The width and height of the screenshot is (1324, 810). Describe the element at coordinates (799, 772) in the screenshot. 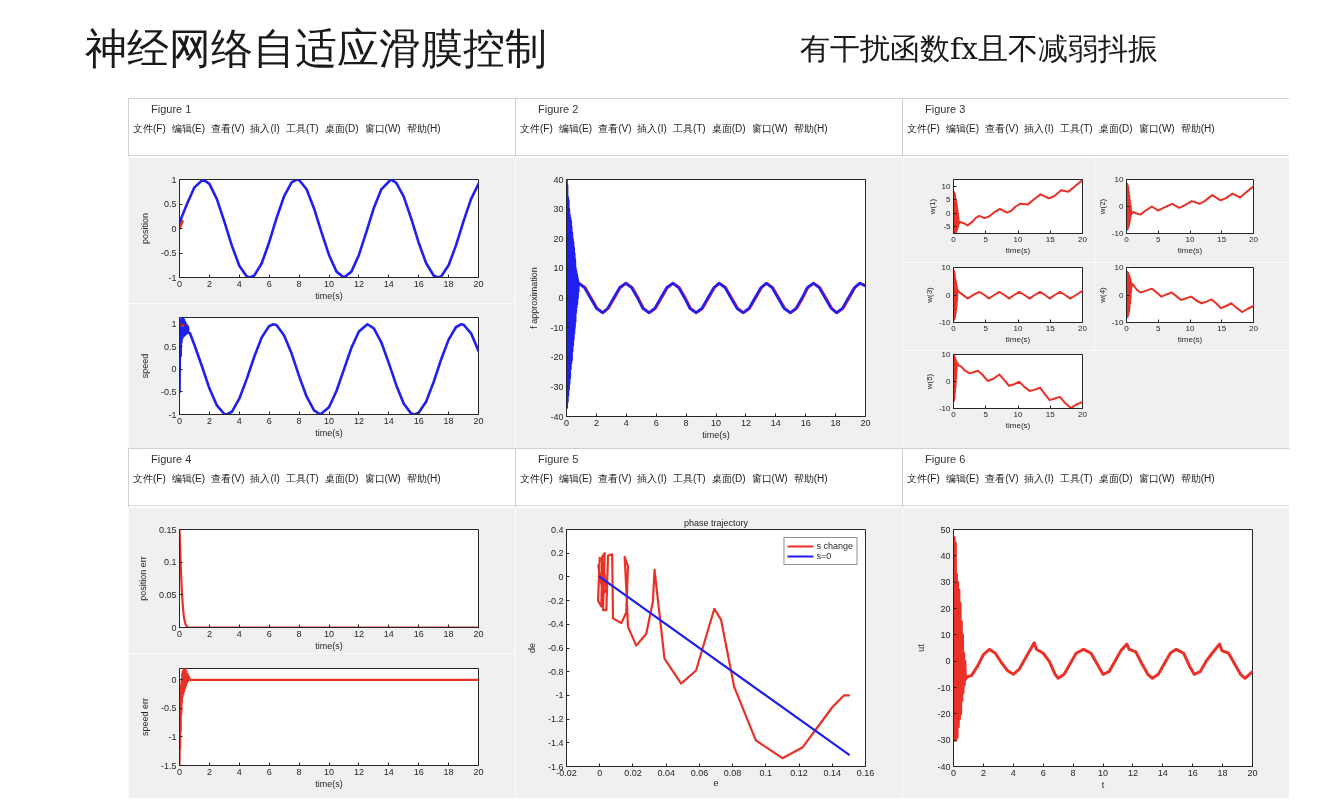

I see `x-tick-label: 0.12` at that location.